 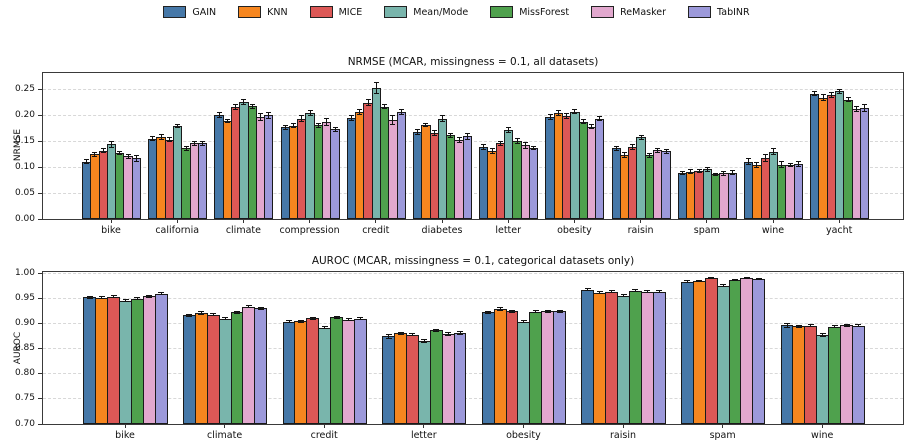 I want to click on y-tick-label: 0.85, so click(x=24, y=348).